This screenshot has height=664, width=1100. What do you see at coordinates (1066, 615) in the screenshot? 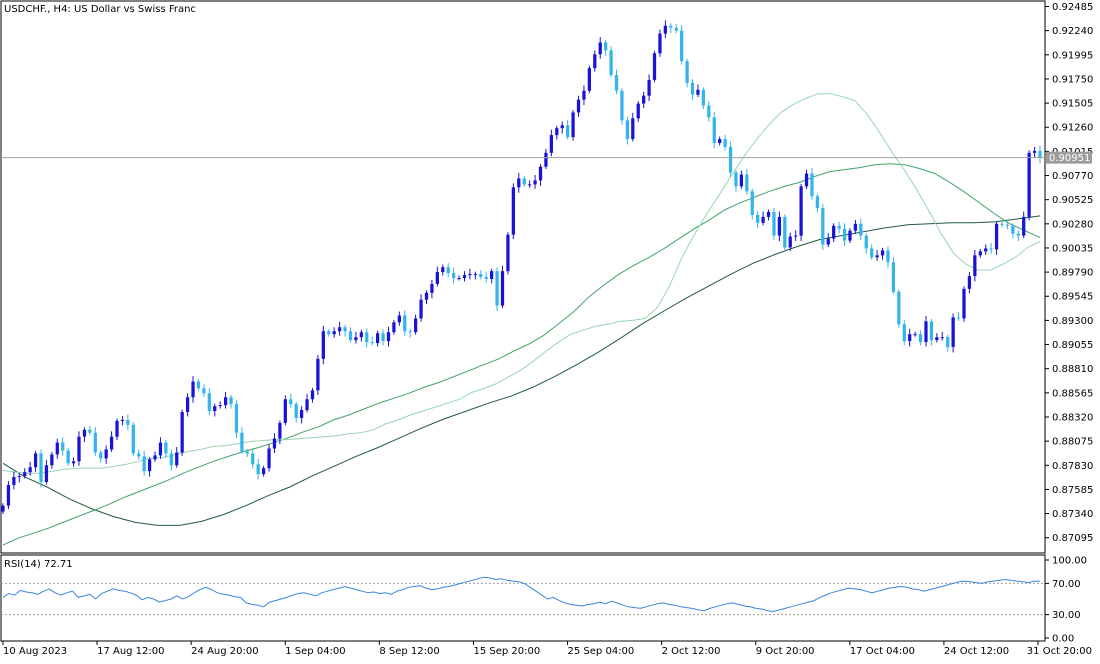
I see `rsi-tick-label: 30.00` at bounding box center [1066, 615].